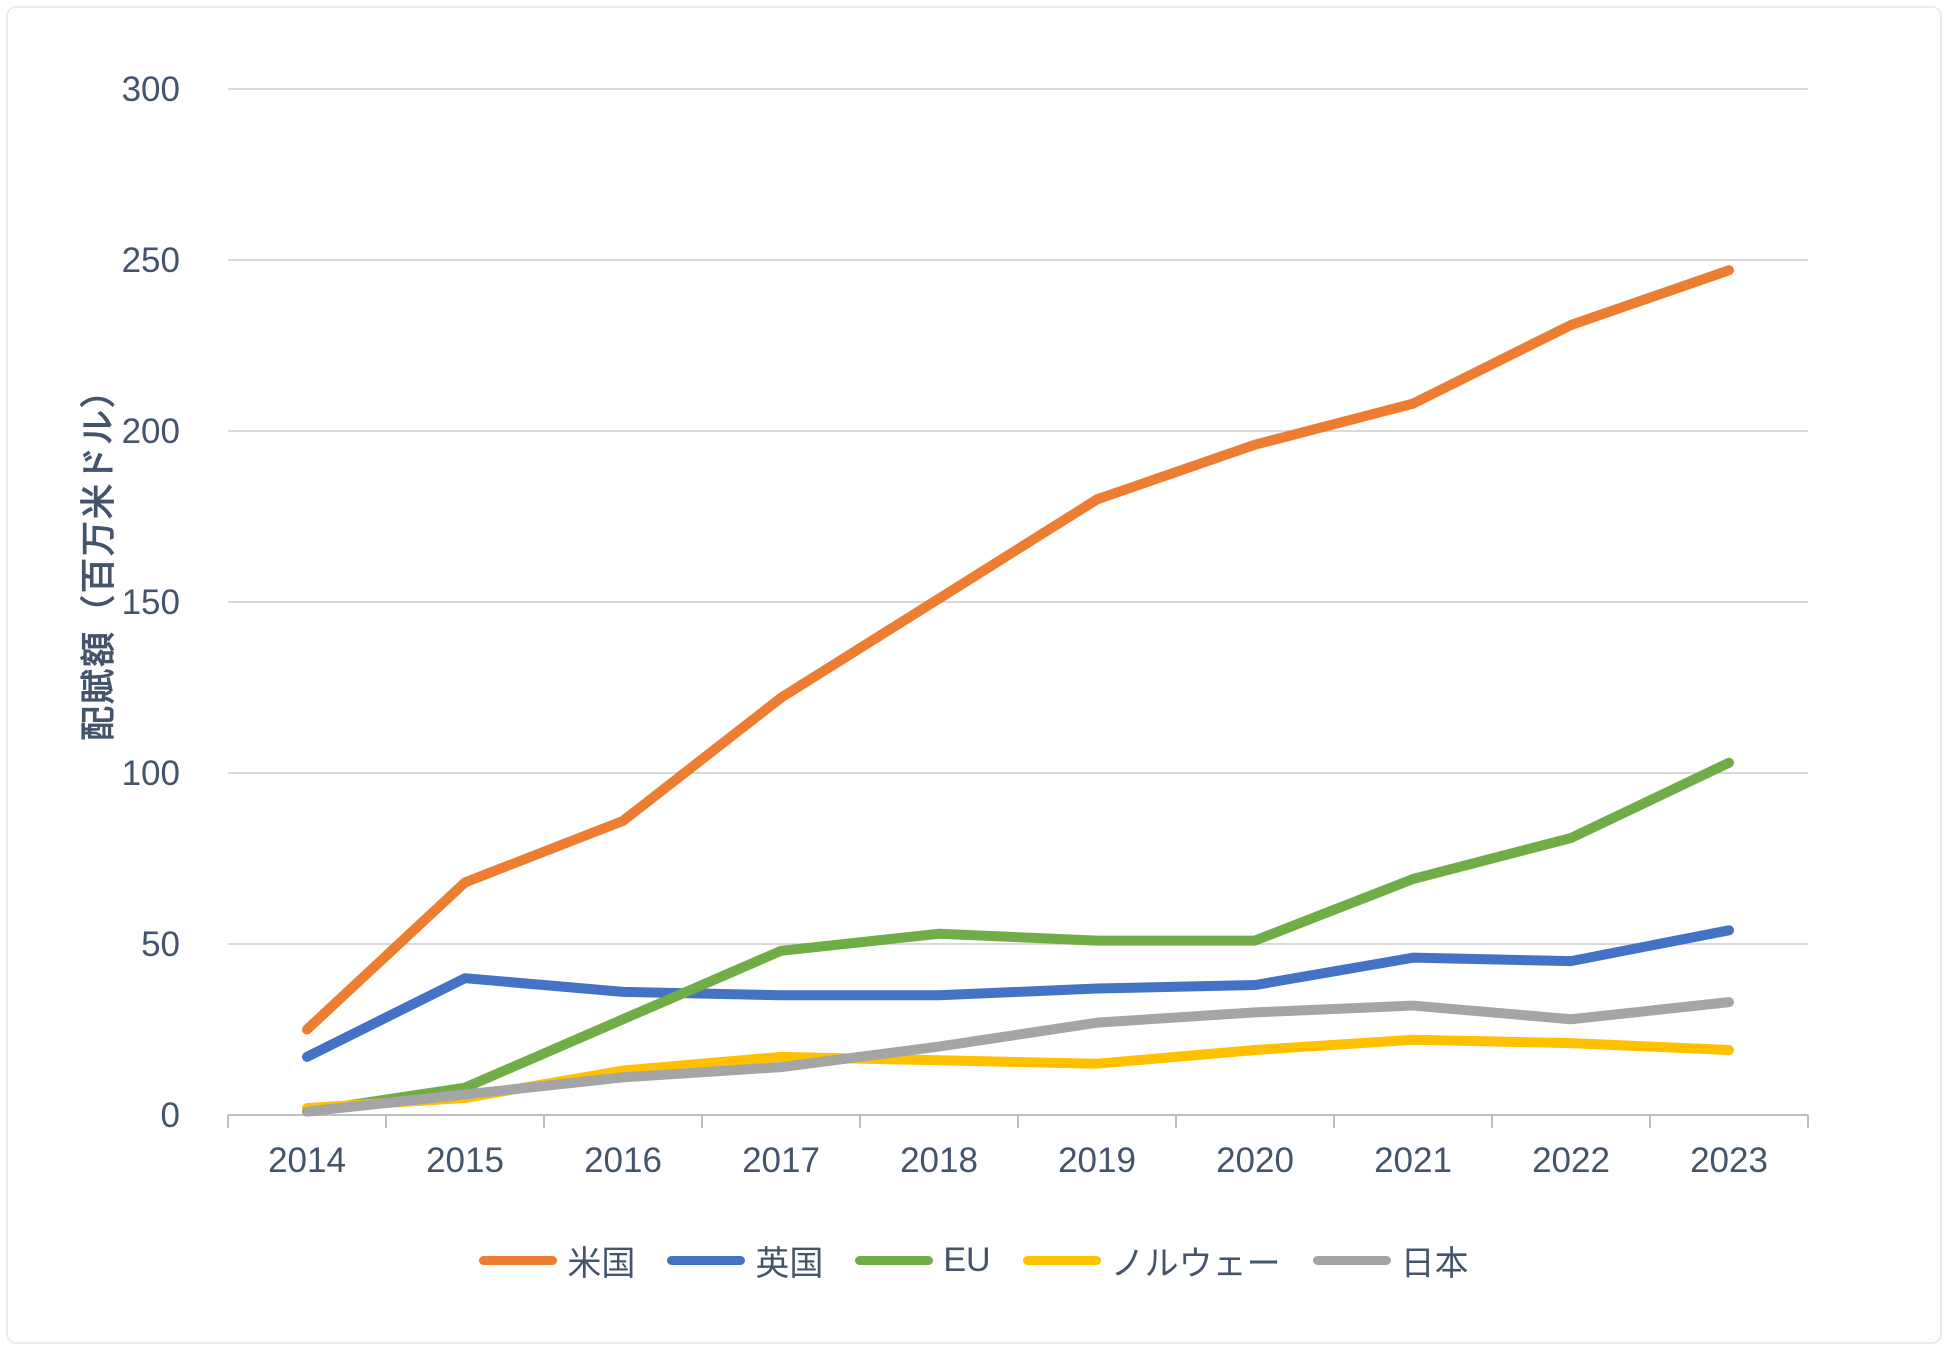 The width and height of the screenshot is (1948, 1350). What do you see at coordinates (939, 1160) in the screenshot?
I see `x-tick-label: 2018` at bounding box center [939, 1160].